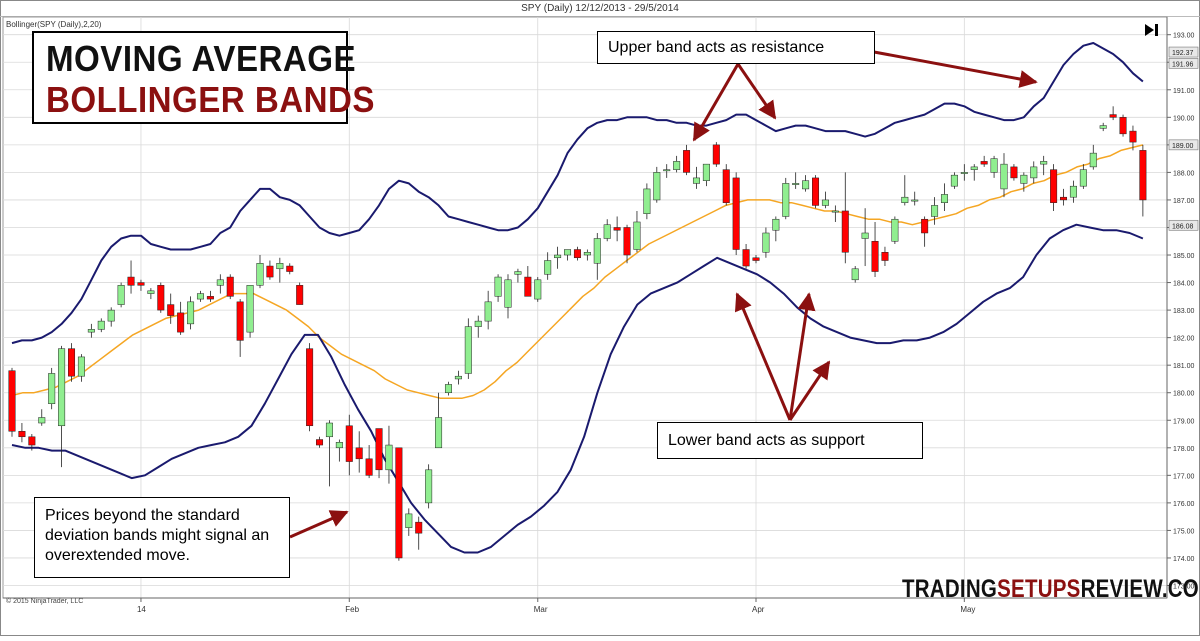 The image size is (1200, 641). Describe the element at coordinates (1184, 587) in the screenshot. I see `y-tick-label: 173.00` at that location.